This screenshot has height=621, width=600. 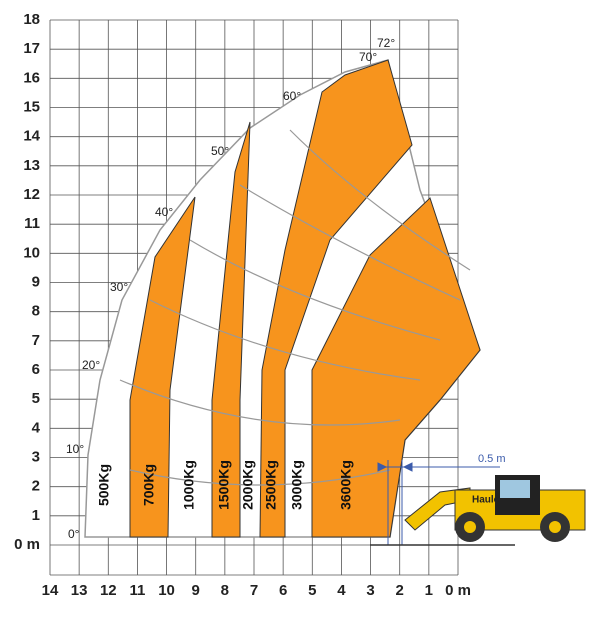 What do you see at coordinates (36, 456) in the screenshot?
I see `y-label: 3` at bounding box center [36, 456].